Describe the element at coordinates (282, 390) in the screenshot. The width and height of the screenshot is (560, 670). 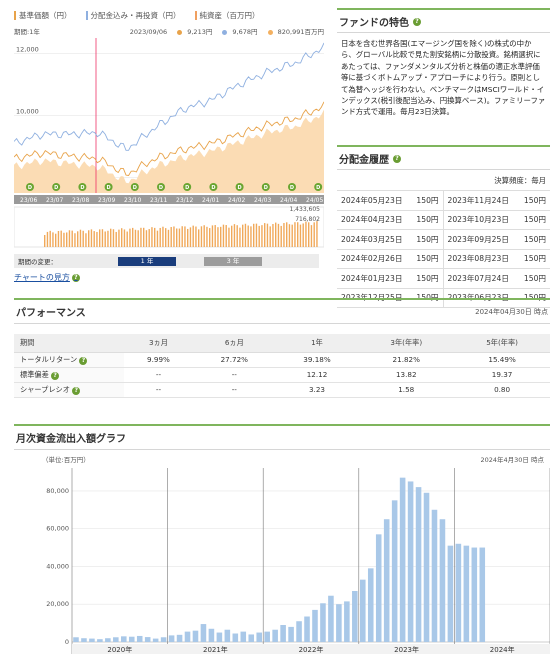
I see `performance-row: シャープレシオ ? -- -- 3.23 1.58 0.80` at that location.